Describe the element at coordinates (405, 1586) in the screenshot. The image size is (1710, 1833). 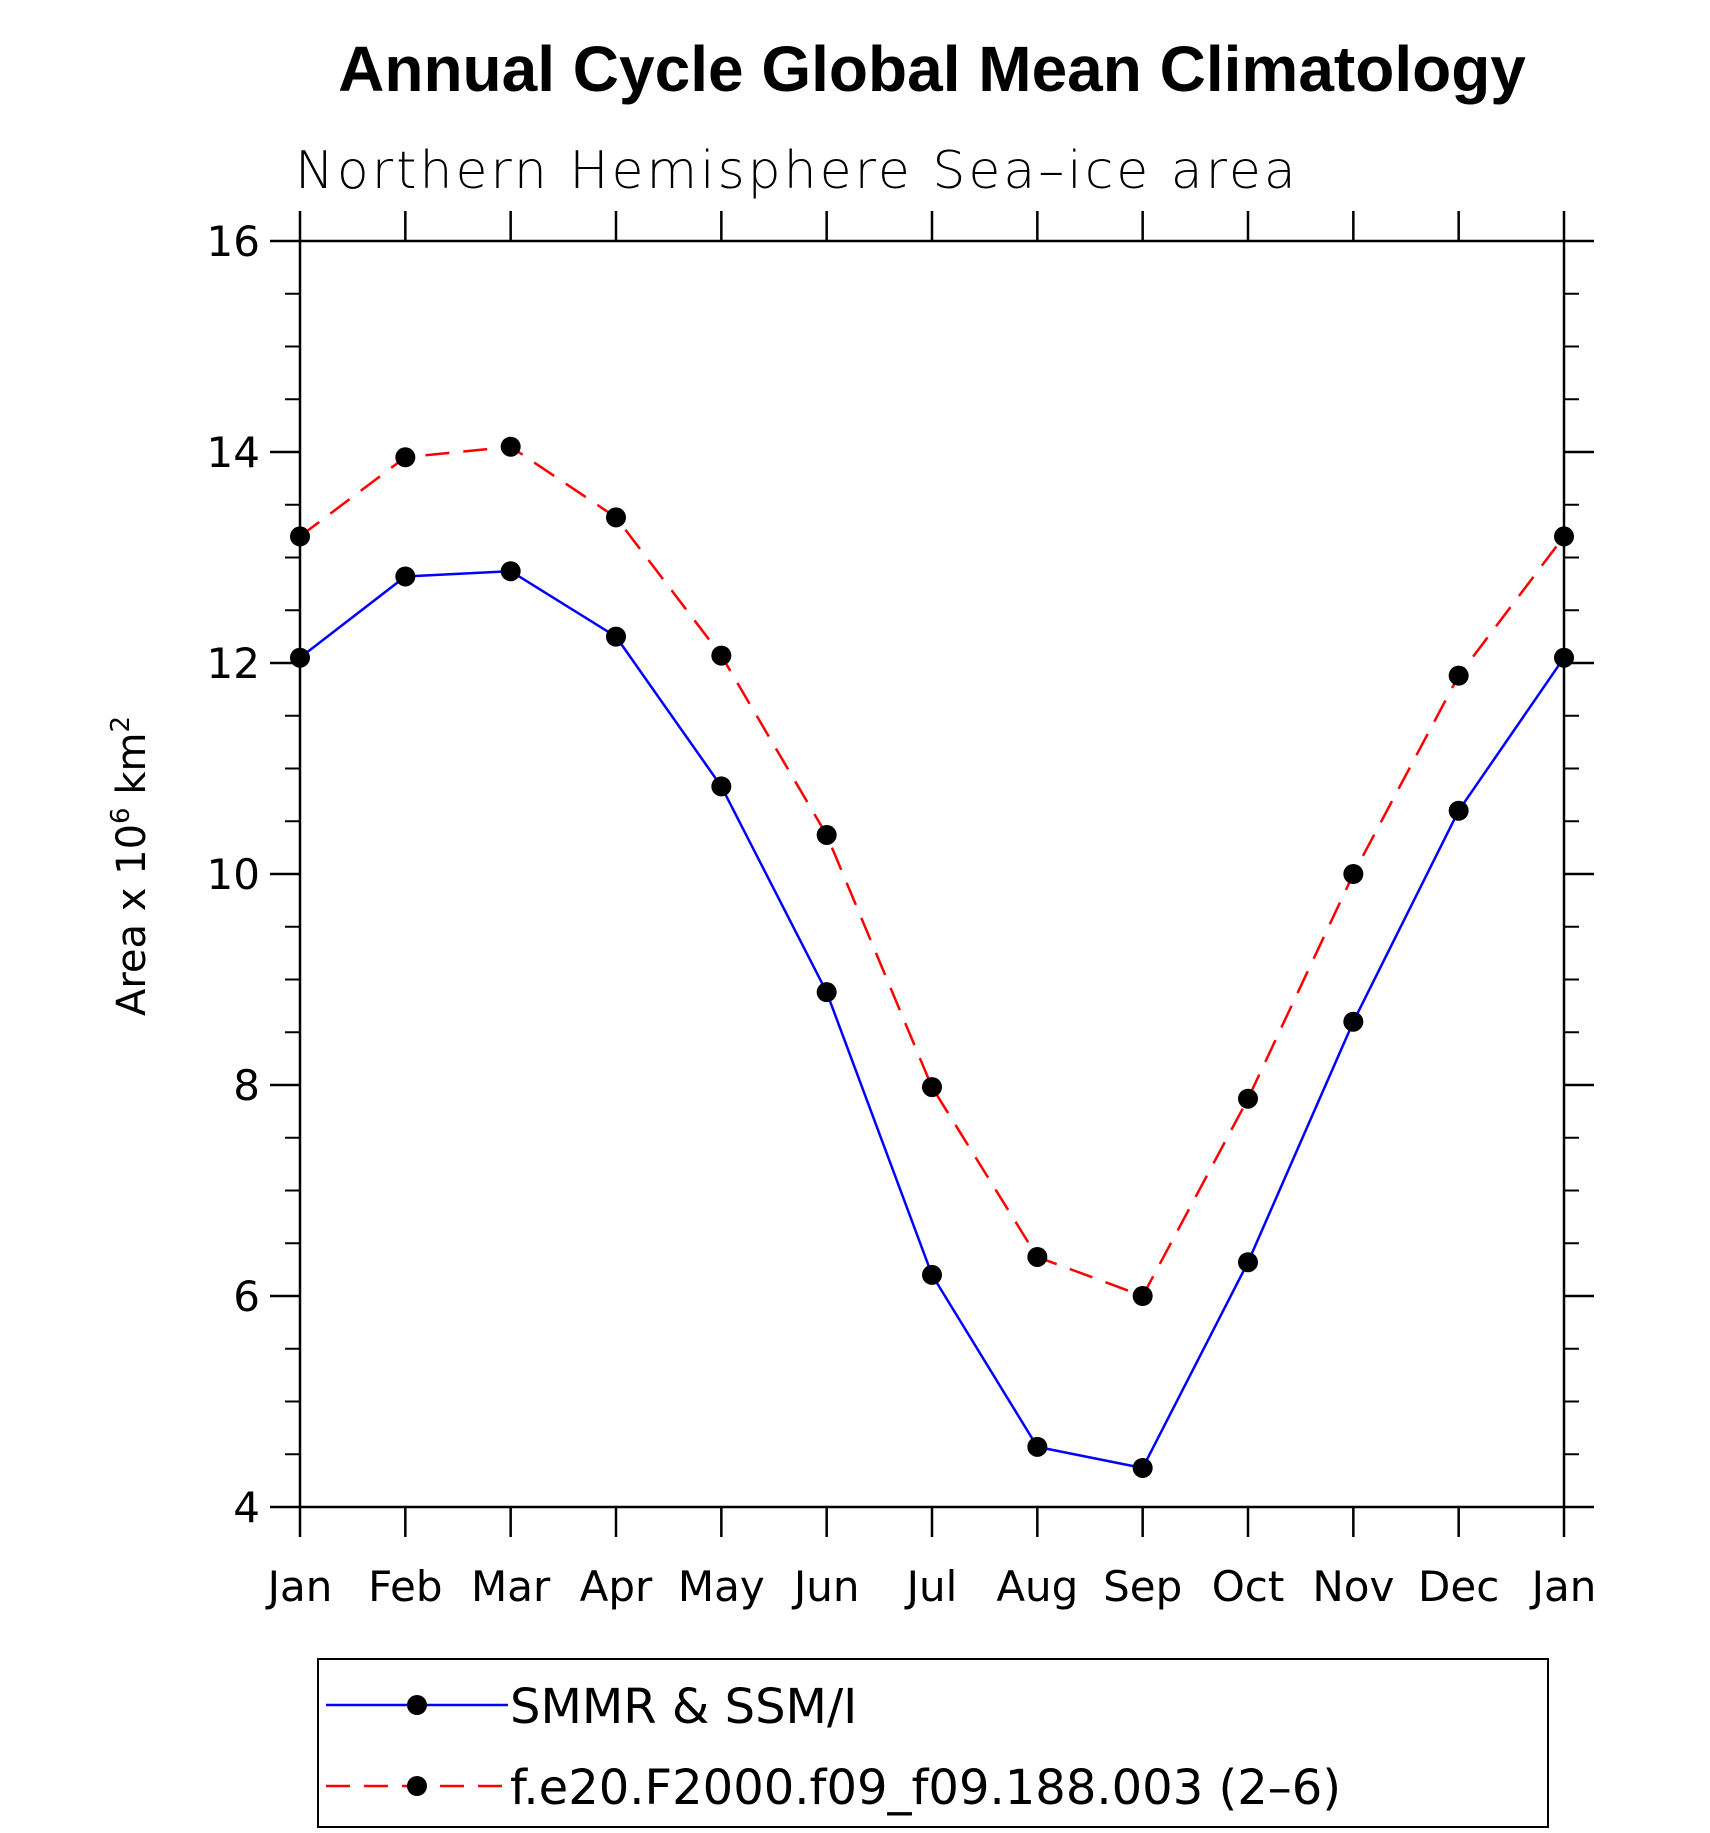
I see `x-tick-label: Feb` at that location.